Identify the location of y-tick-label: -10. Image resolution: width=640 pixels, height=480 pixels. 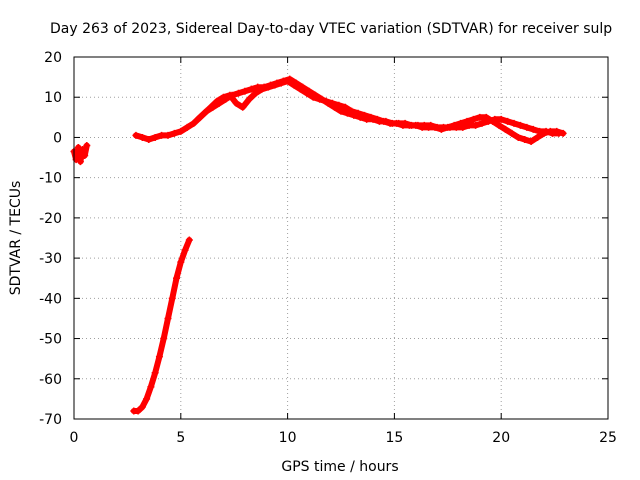
(50, 179).